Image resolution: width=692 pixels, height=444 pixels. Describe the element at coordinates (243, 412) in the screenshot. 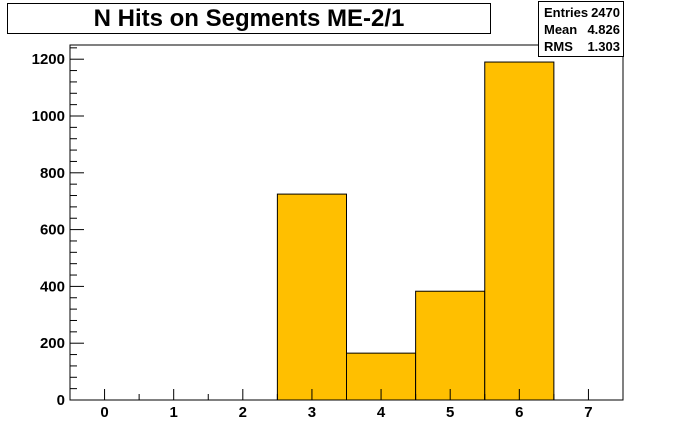

I see `x-tick-label: 2` at that location.